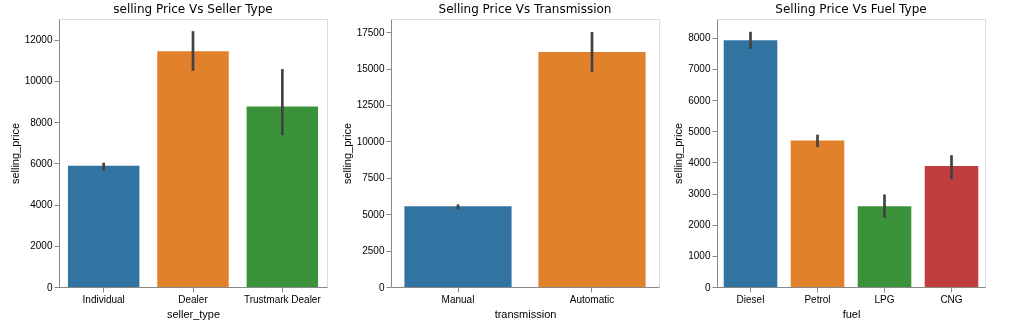  What do you see at coordinates (525, 313) in the screenshot?
I see `x-axis-title: transmission` at bounding box center [525, 313].